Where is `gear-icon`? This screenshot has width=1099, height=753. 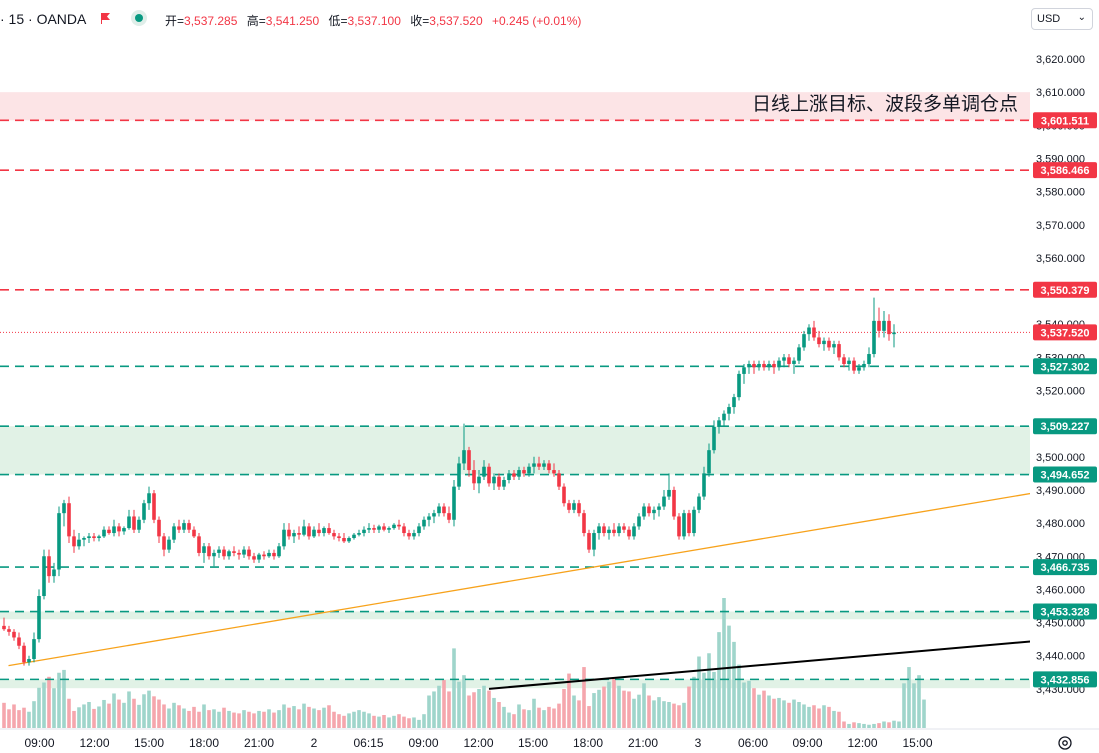 gear-icon is located at coordinates (1065, 743).